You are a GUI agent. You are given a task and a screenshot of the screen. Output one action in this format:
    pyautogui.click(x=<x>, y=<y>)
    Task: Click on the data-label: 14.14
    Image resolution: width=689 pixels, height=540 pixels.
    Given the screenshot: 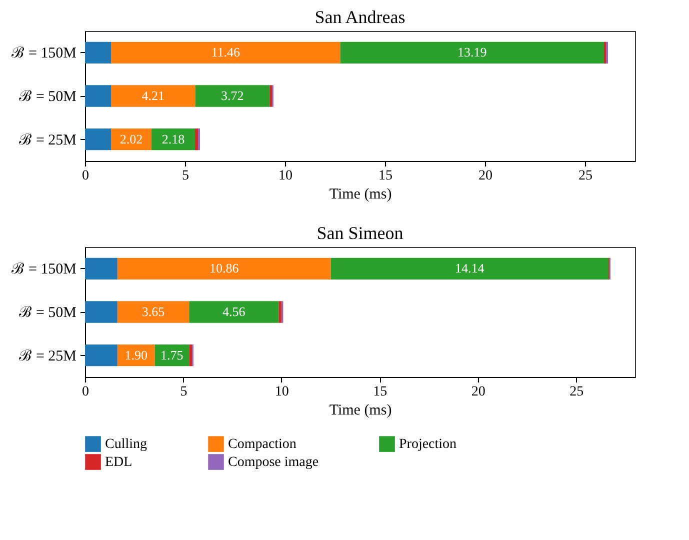 What is the action you would take?
    pyautogui.click(x=469, y=268)
    